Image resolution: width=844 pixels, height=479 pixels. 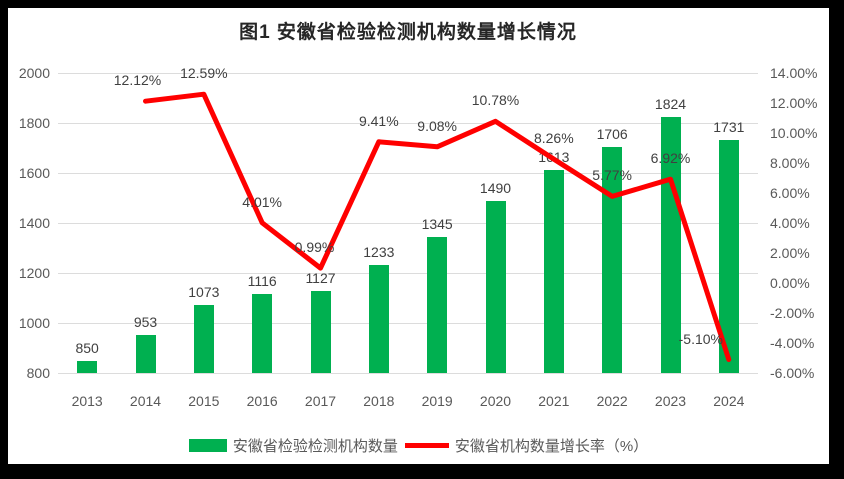 What do you see at coordinates (792, 313) in the screenshot?
I see `y-axis-right-tick: -2.00%` at bounding box center [792, 313].